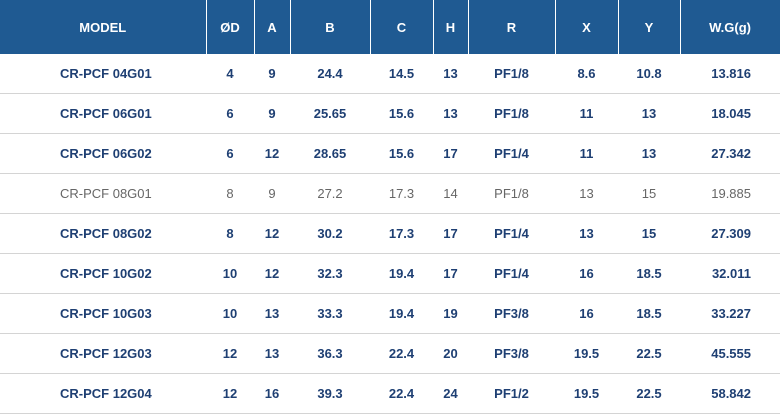 This screenshot has height=414, width=780. What do you see at coordinates (103, 113) in the screenshot?
I see `cell-model: CR-PCF 06G01` at bounding box center [103, 113].